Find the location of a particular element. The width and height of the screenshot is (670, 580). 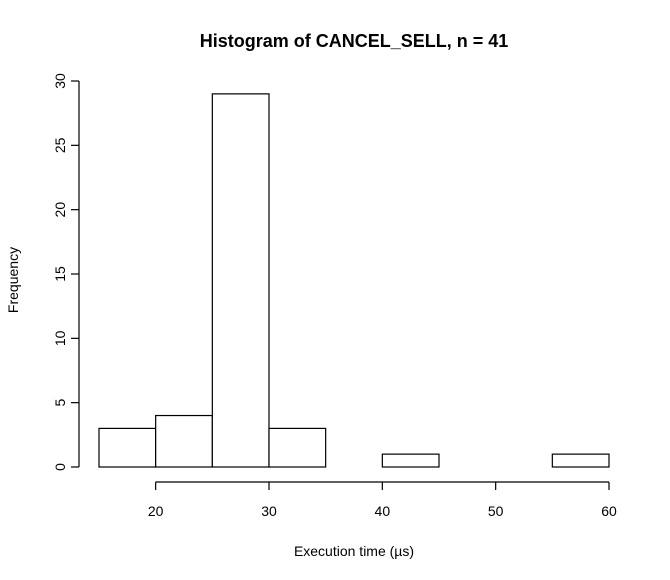

x-tick-label: 60 is located at coordinates (609, 511).